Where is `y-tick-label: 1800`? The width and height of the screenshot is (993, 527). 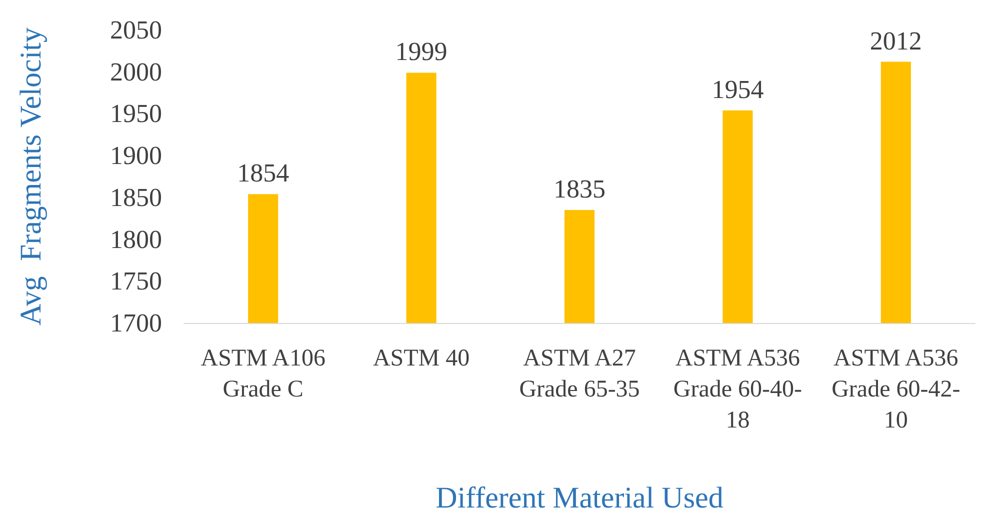 y-tick-label: 1800 is located at coordinates (136, 239).